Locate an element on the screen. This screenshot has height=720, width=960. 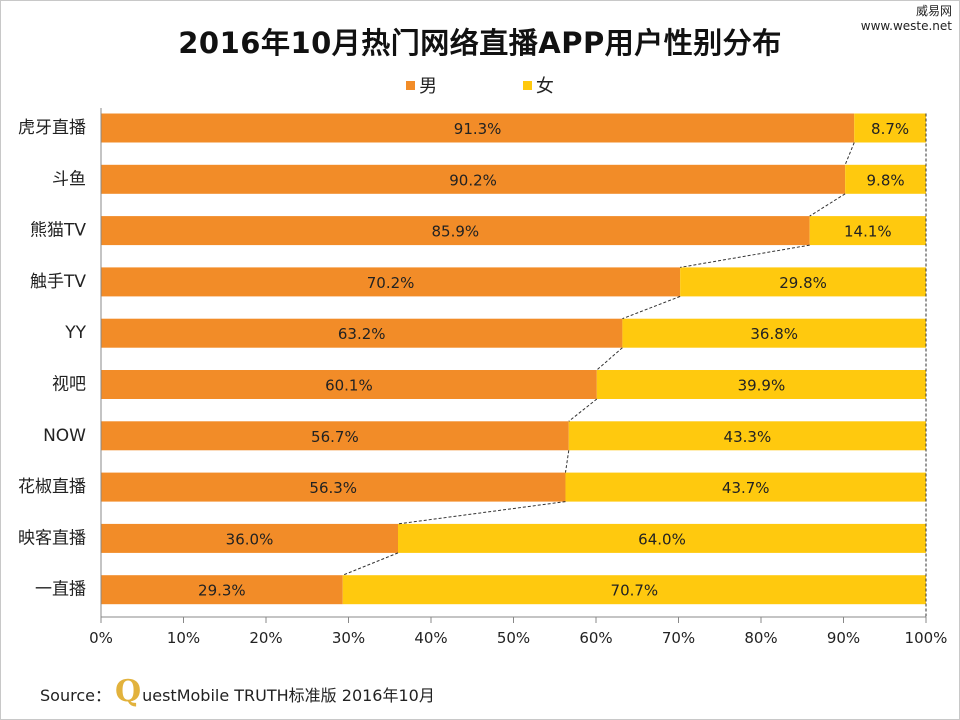
label-male-6: 56.7% is located at coordinates (335, 437).